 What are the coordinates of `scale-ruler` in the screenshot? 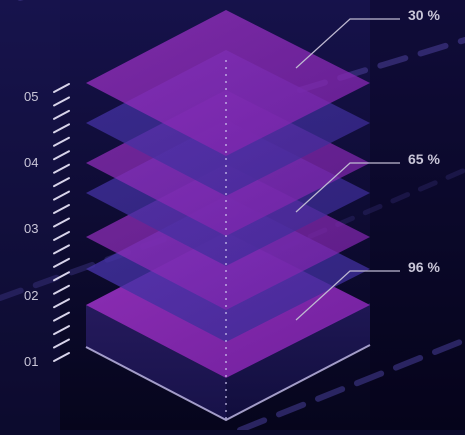 It's located at (61, 222).